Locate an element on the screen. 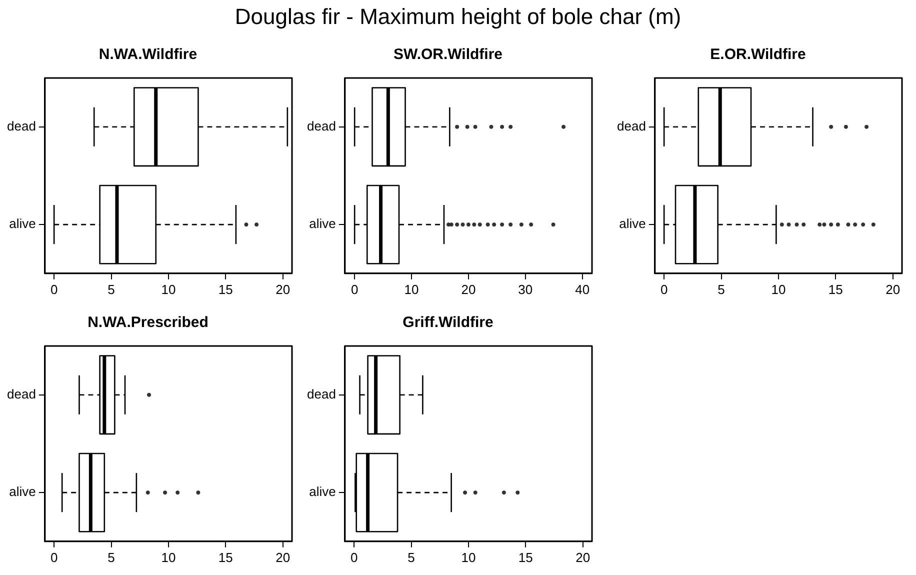 The image size is (916, 575). x-tick-label: 40 is located at coordinates (582, 289).